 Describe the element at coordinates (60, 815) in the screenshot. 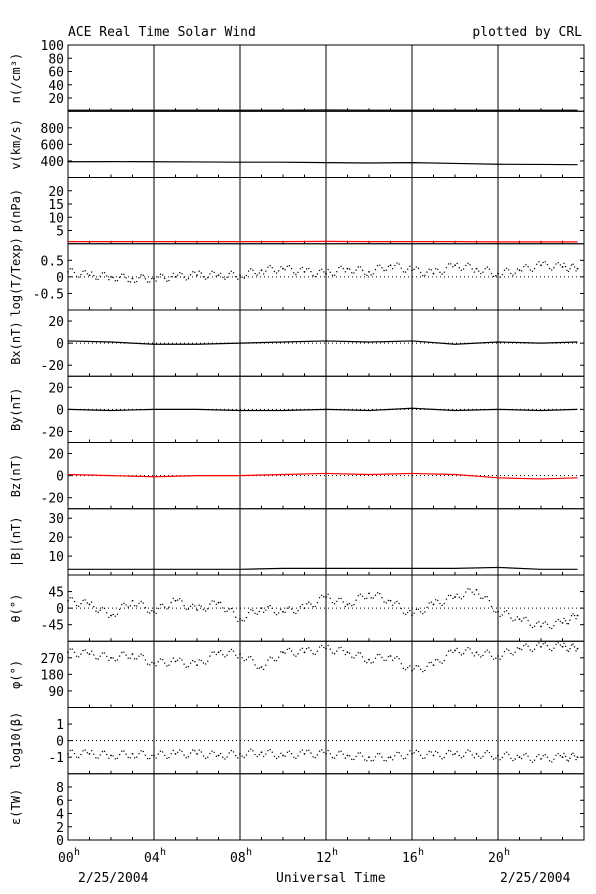

I see `panel-11-ytick-label-2: 4` at that location.